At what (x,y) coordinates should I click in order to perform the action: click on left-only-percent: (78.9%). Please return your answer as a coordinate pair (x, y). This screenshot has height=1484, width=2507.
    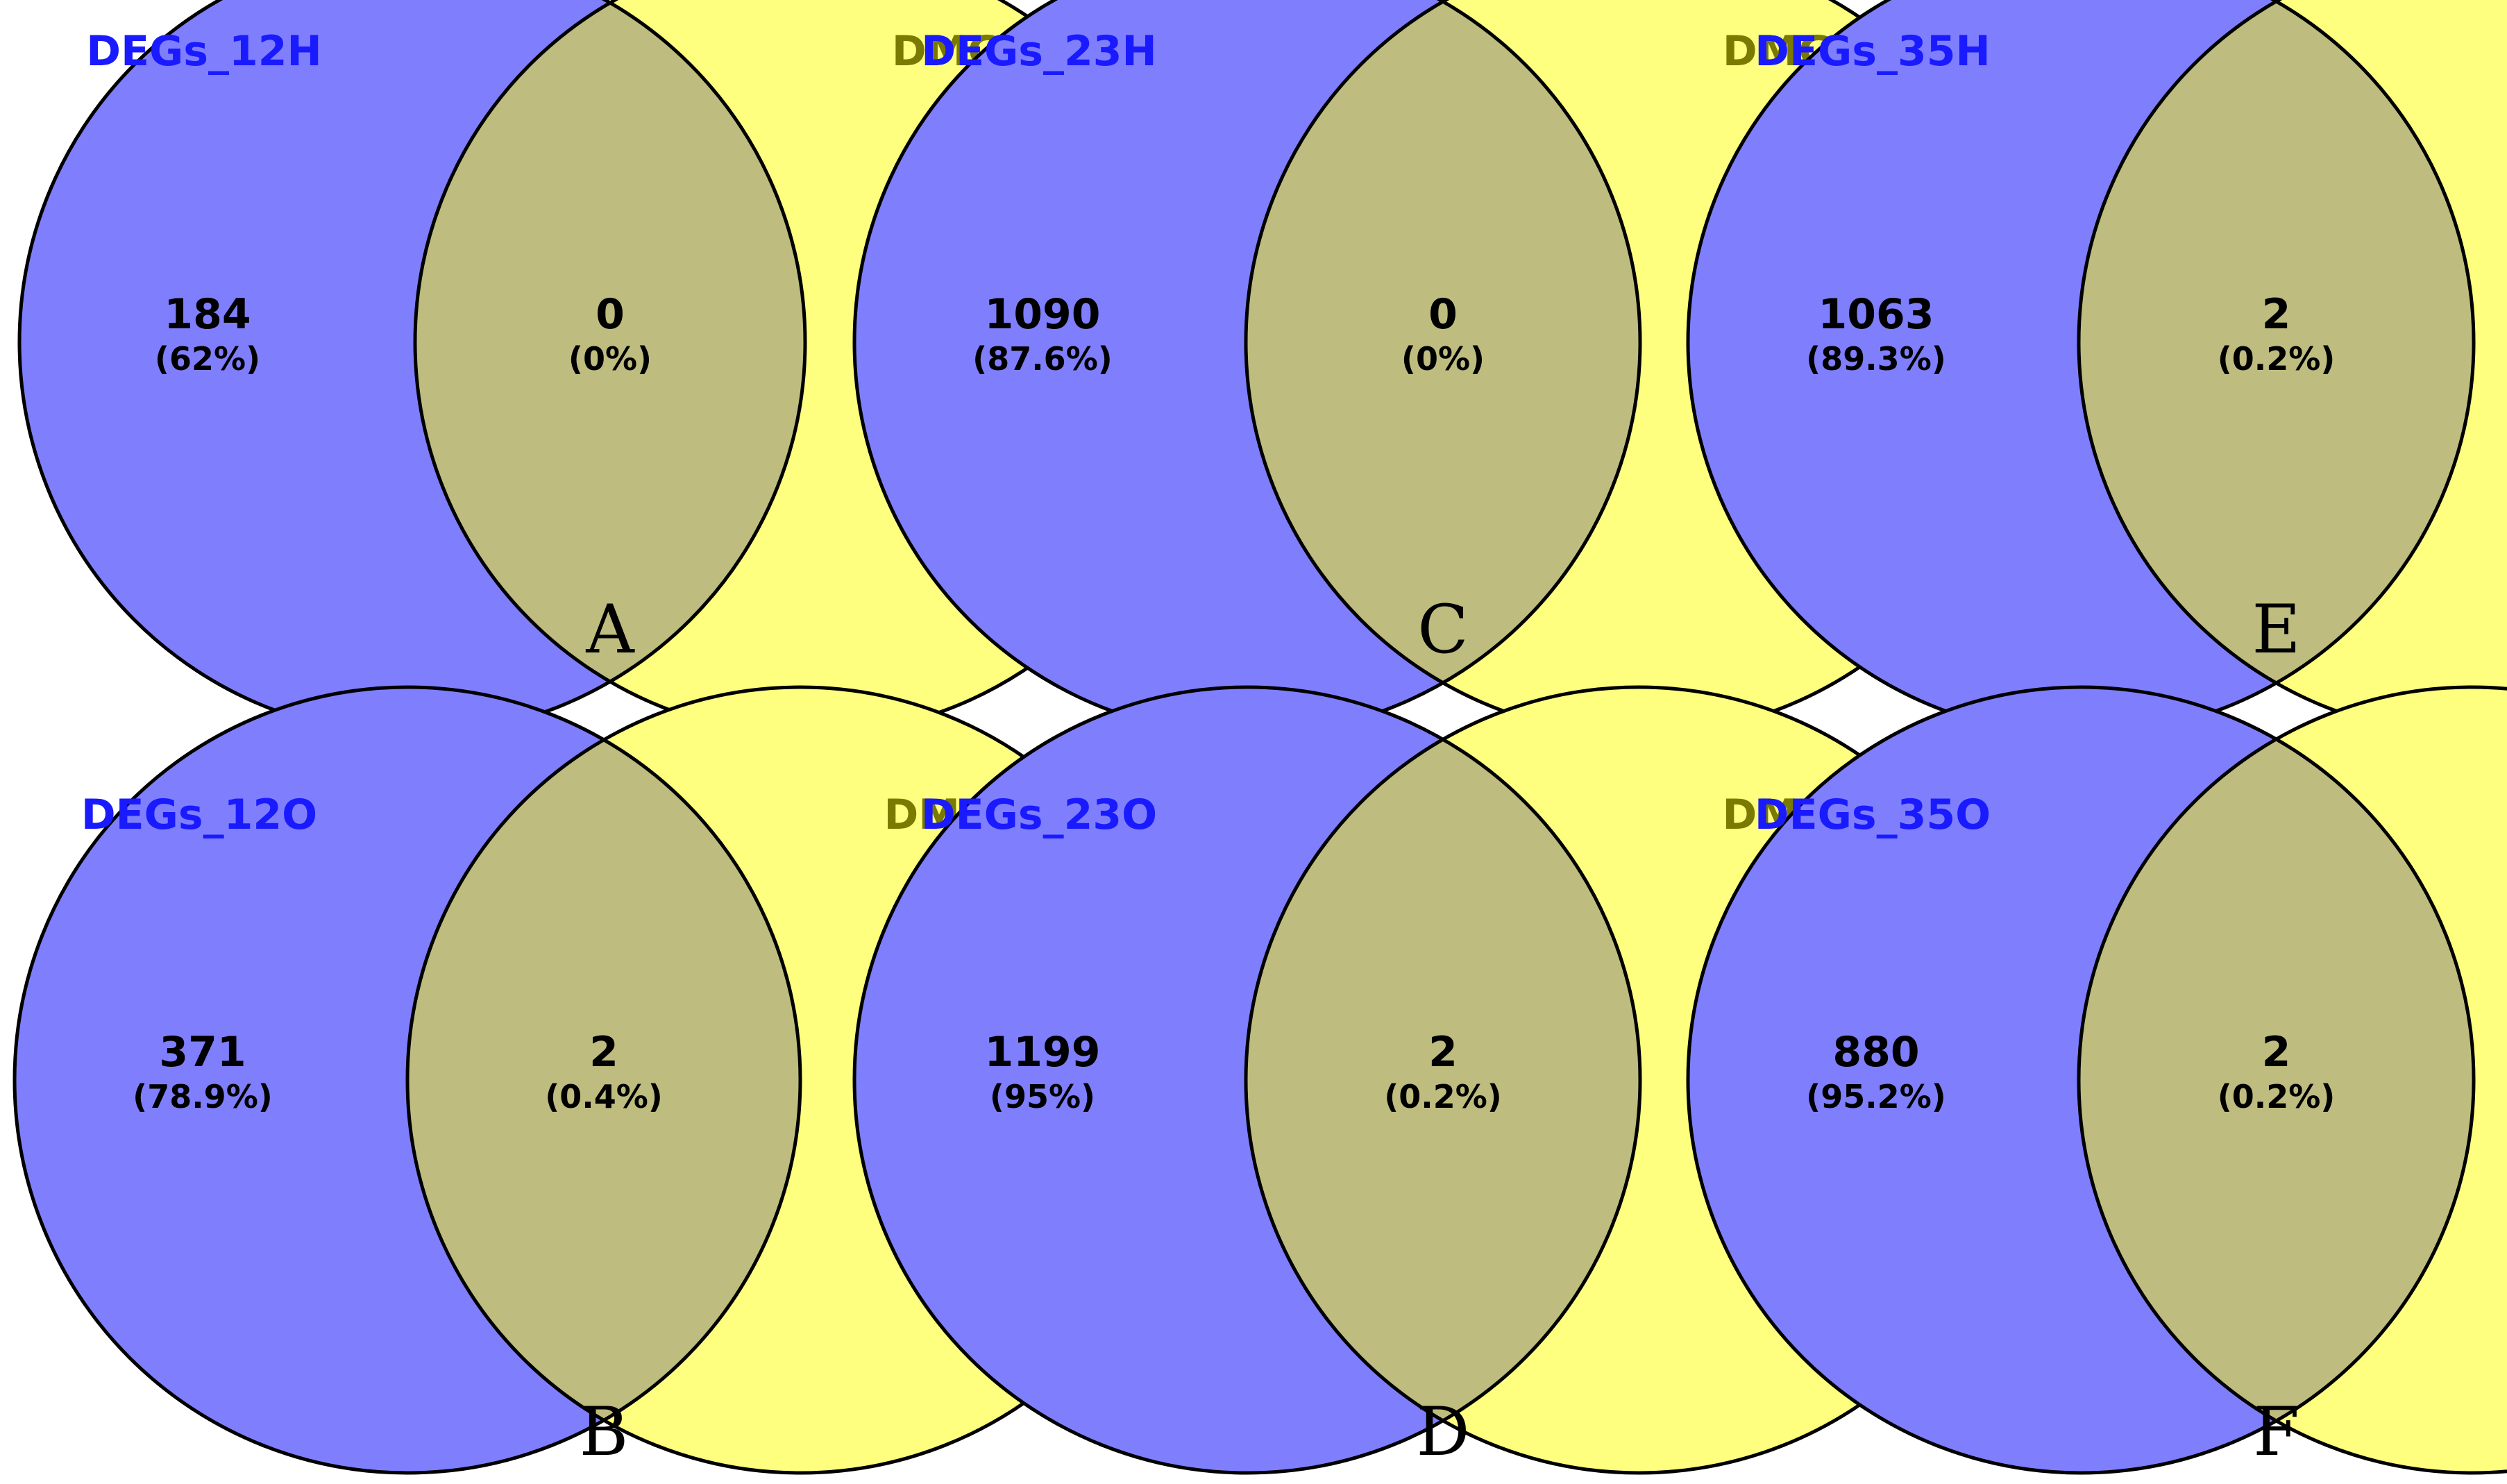
    Looking at the image, I should click on (203, 1097).